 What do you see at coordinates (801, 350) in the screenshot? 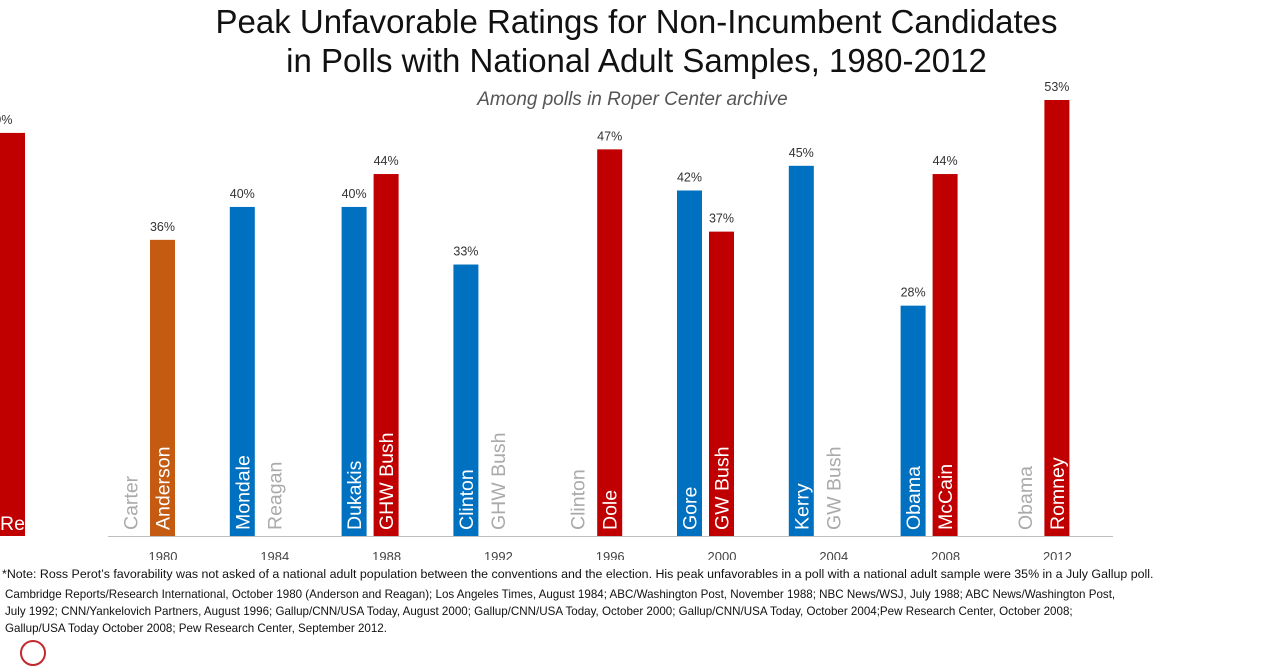
I see `bar-2004-kerry` at bounding box center [801, 350].